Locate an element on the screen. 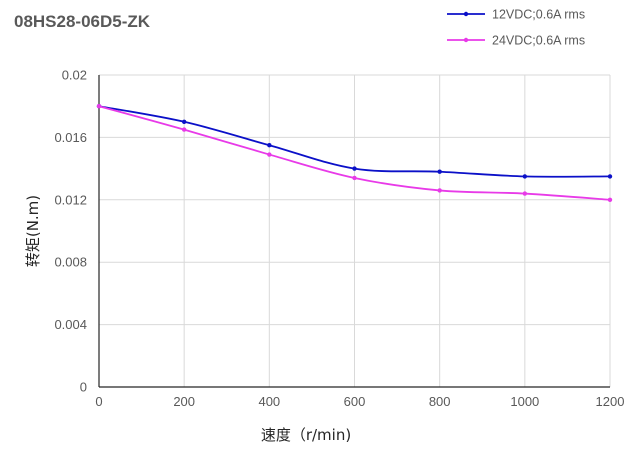 The width and height of the screenshot is (640, 450). y-tick-label: 0.016 is located at coordinates (70, 137).